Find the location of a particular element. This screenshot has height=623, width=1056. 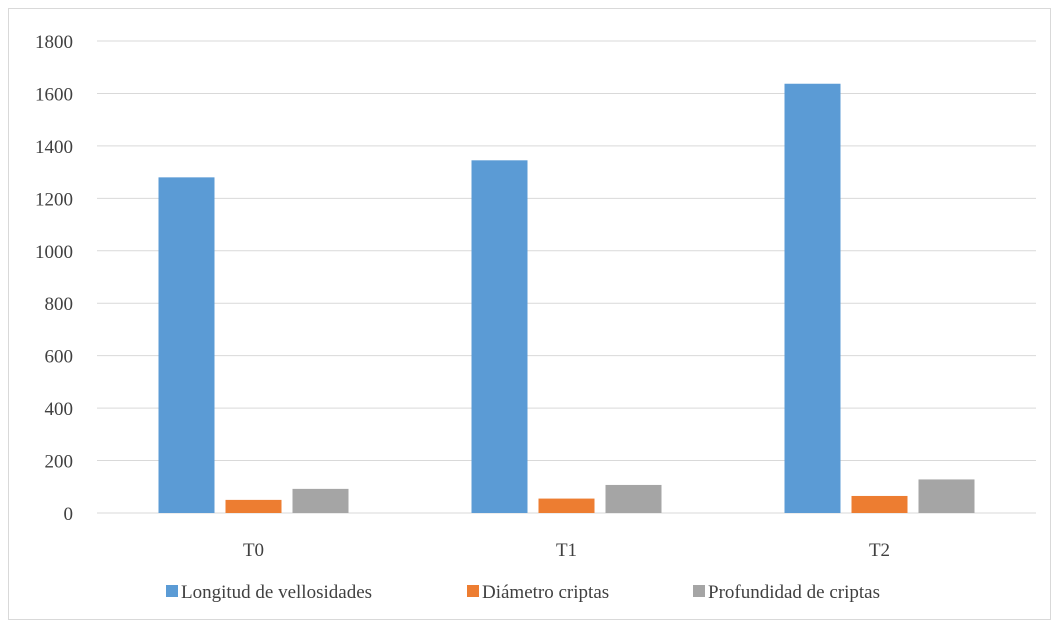

legend-label: Longitud de vellosidades is located at coordinates (276, 592).